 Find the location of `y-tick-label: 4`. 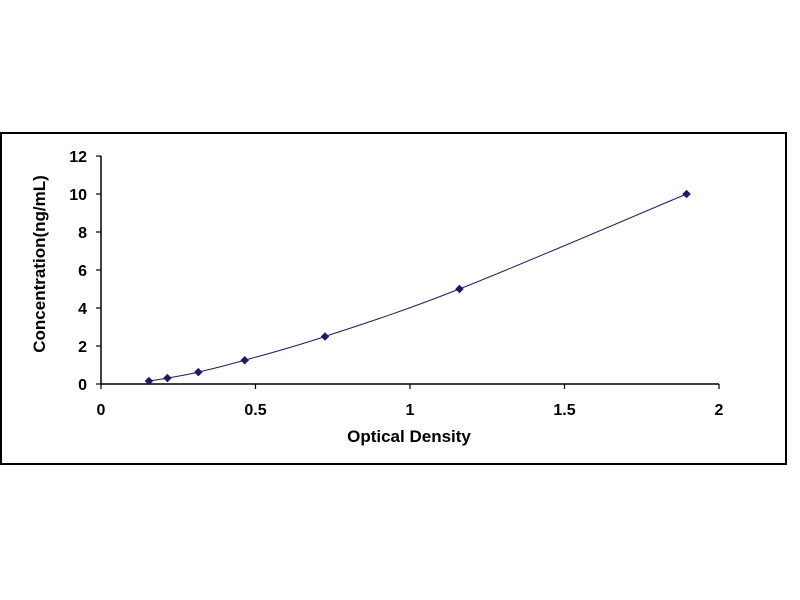

y-tick-label: 4 is located at coordinates (82, 309).